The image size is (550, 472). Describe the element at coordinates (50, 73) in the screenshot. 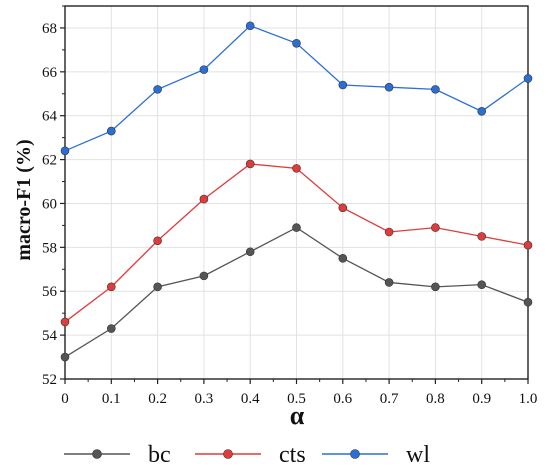

I see `y-tick-label: 66` at that location.